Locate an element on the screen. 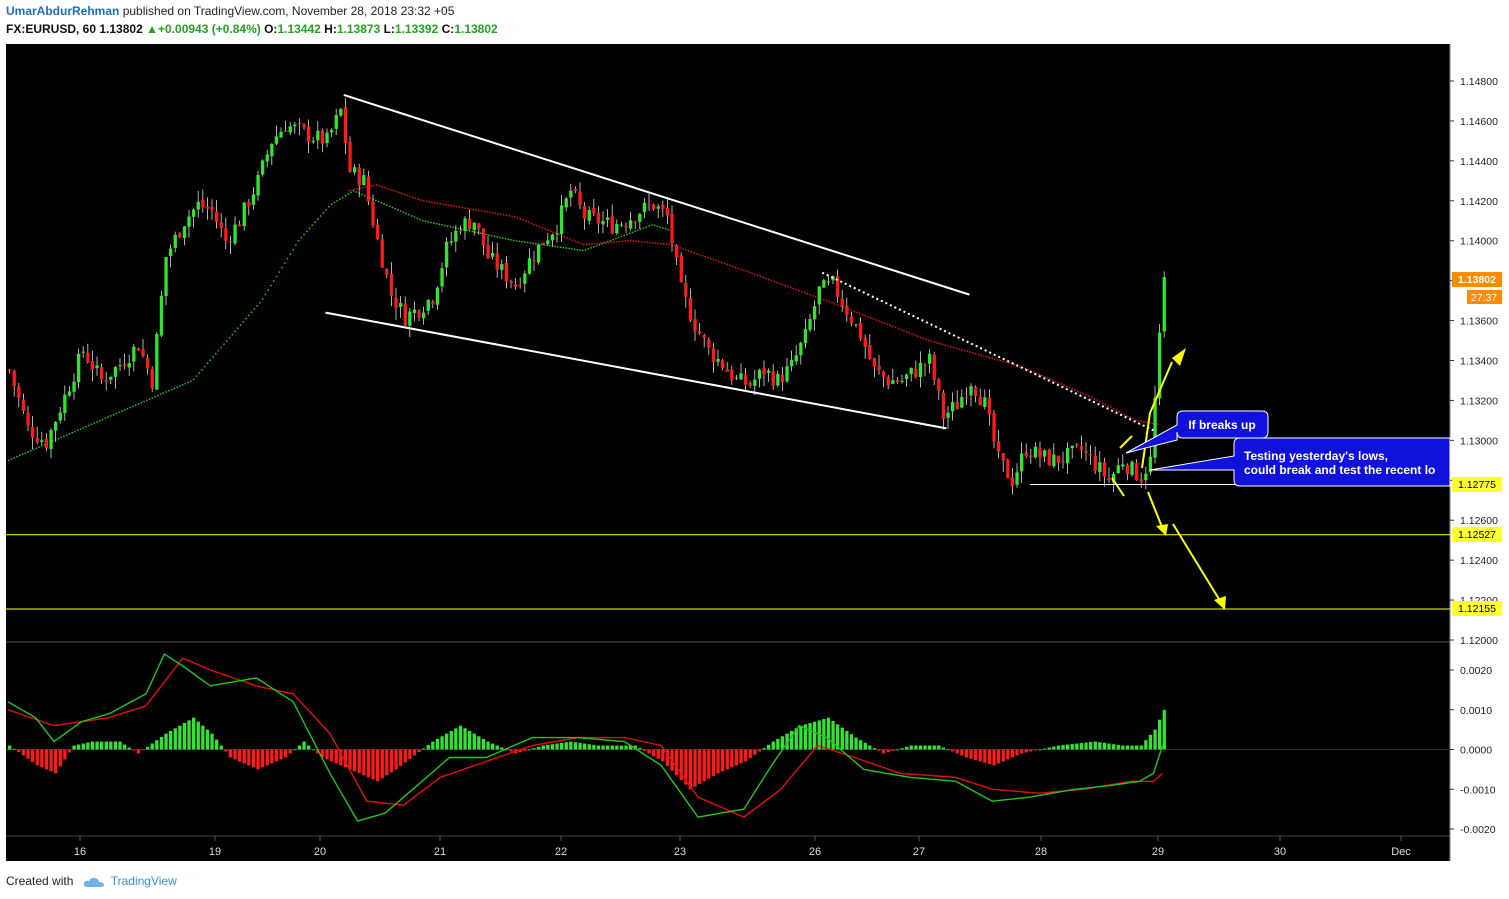 The height and width of the screenshot is (899, 1509). level-3-badge is located at coordinates (1477, 608).